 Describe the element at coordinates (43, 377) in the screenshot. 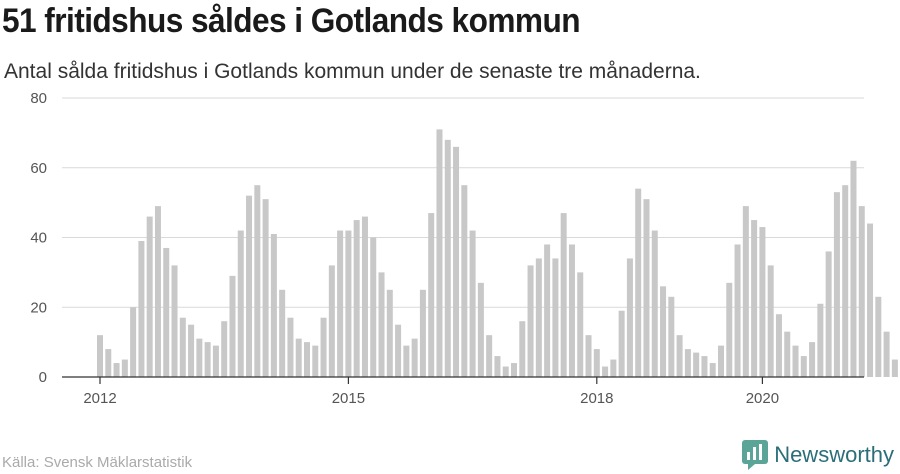

I see `y-tick-label: 0` at that location.